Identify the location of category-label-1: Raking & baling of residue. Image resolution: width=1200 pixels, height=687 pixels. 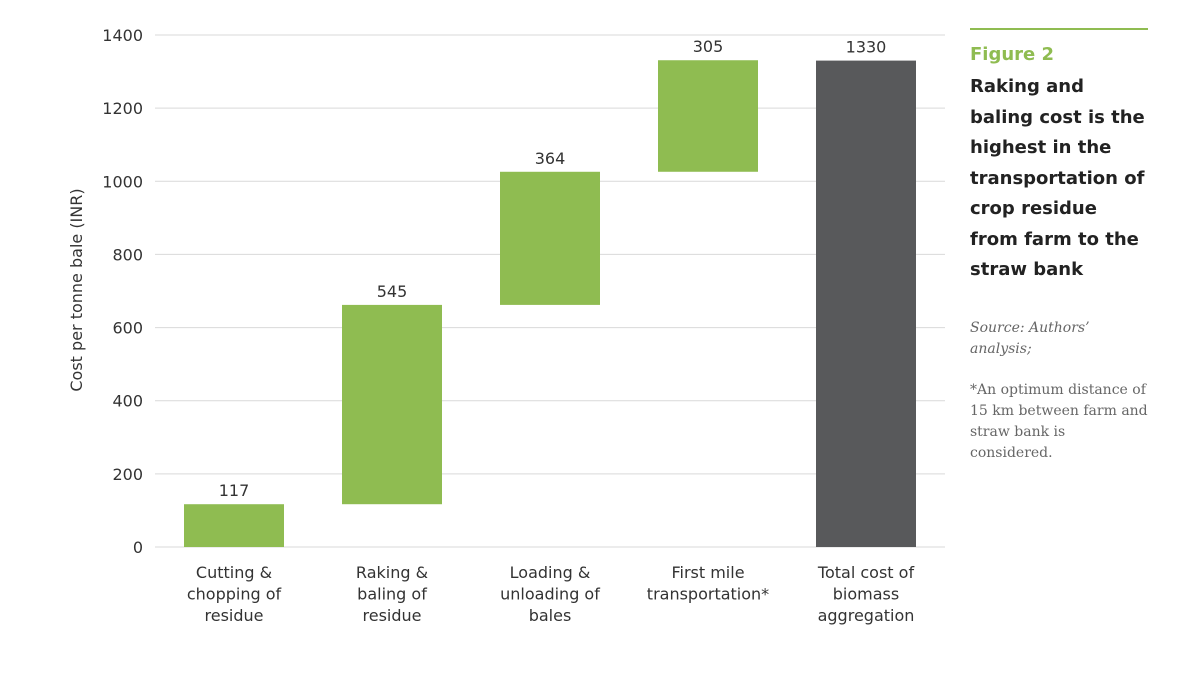
(392, 594).